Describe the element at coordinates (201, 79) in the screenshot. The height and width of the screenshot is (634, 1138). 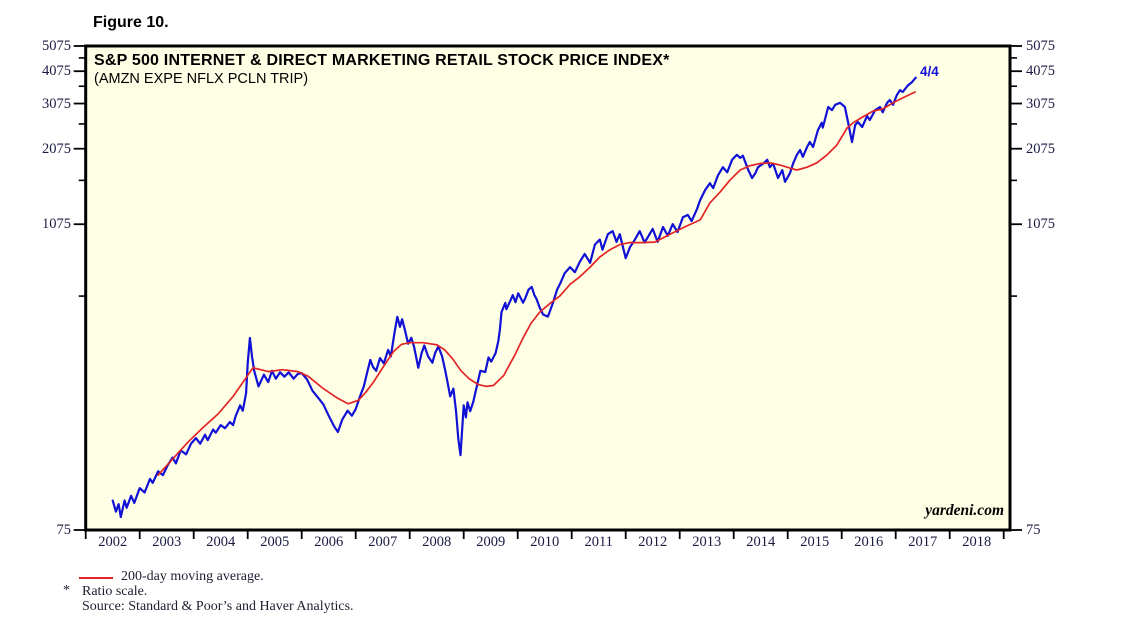
I see `chart-subtitle: (AMZN EXPE NFLX PCLN TRIP)` at that location.